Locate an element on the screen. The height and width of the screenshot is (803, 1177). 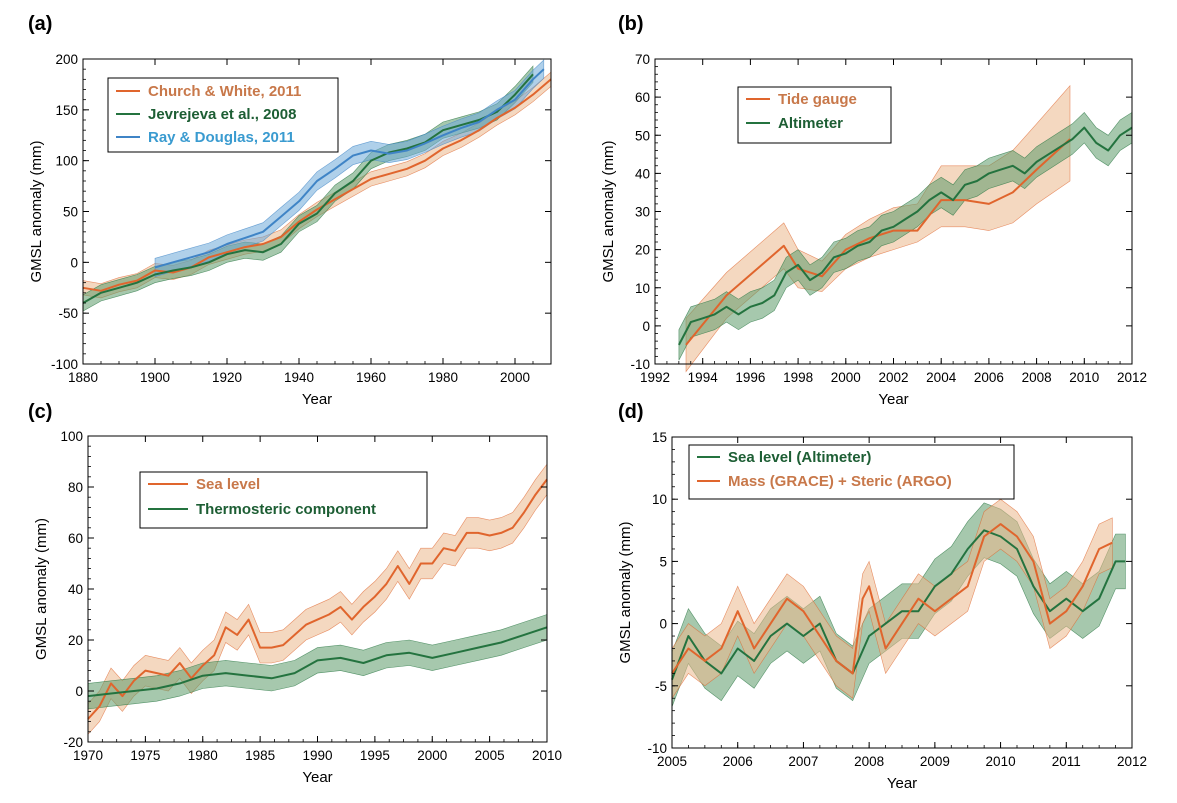
legend-label-1: Altimeter is located at coordinates (810, 123).